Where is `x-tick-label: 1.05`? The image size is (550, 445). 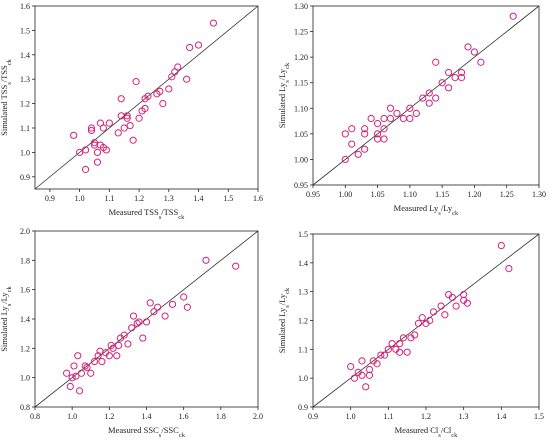 x-tick-label: 1.05 is located at coordinates (378, 194).